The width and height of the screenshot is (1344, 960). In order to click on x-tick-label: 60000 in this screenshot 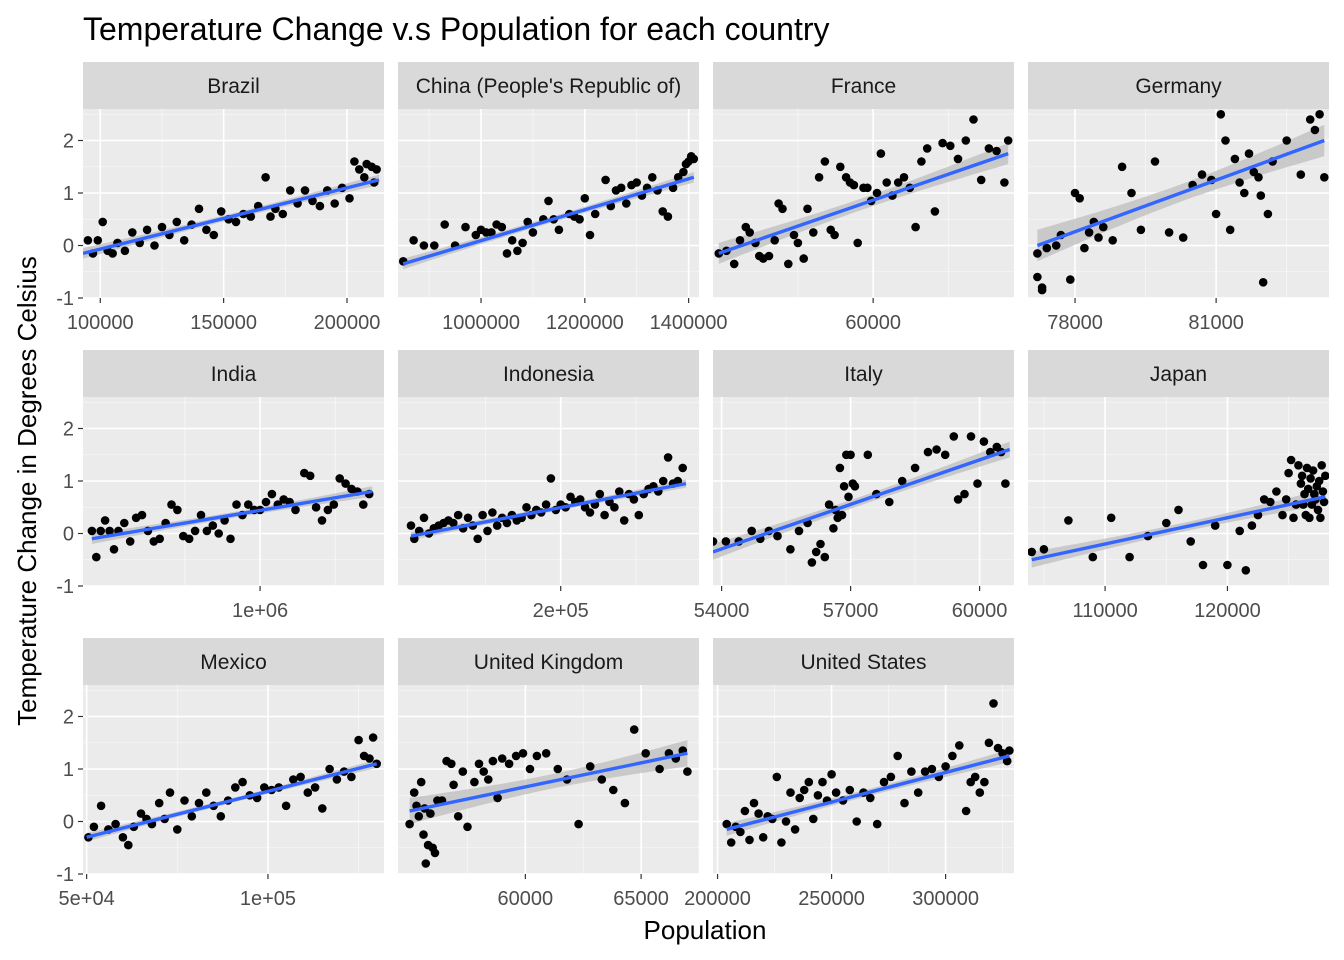, I will do `click(873, 323)`.